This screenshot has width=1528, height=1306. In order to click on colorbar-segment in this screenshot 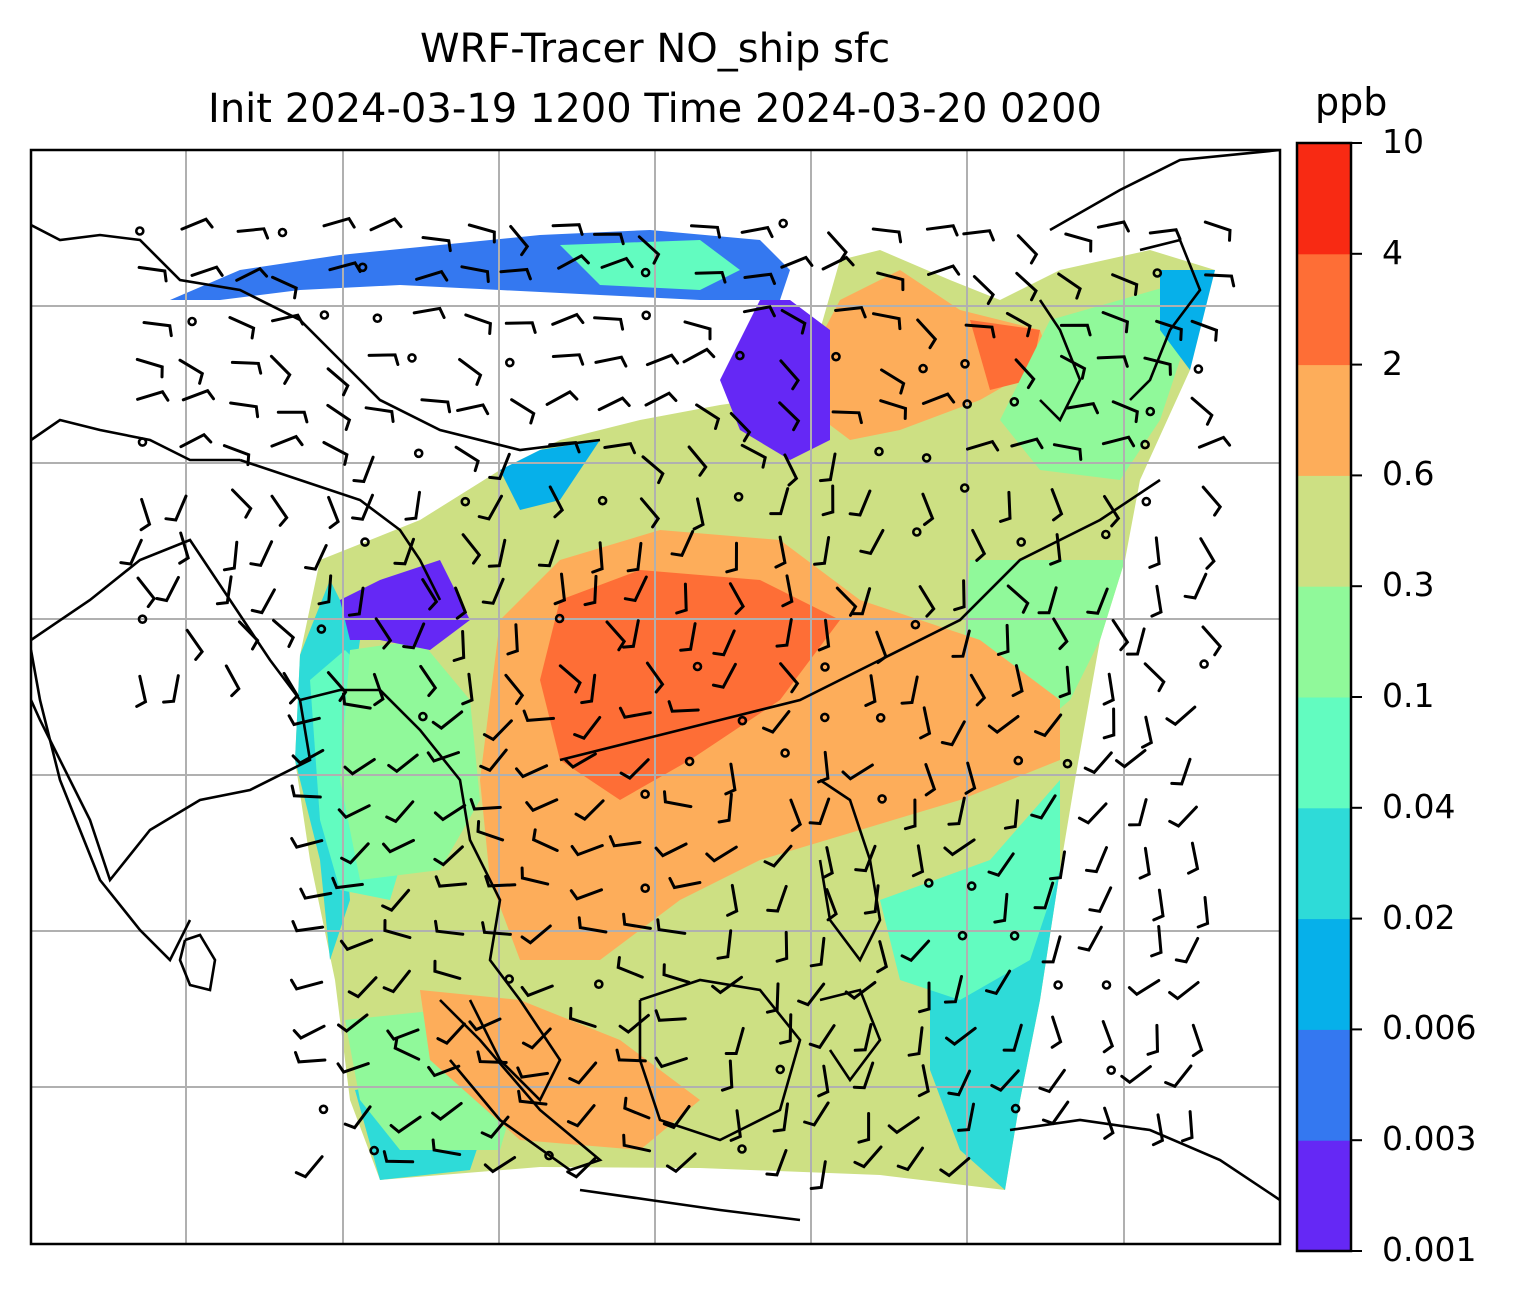, I will do `click(1324, 642)`.